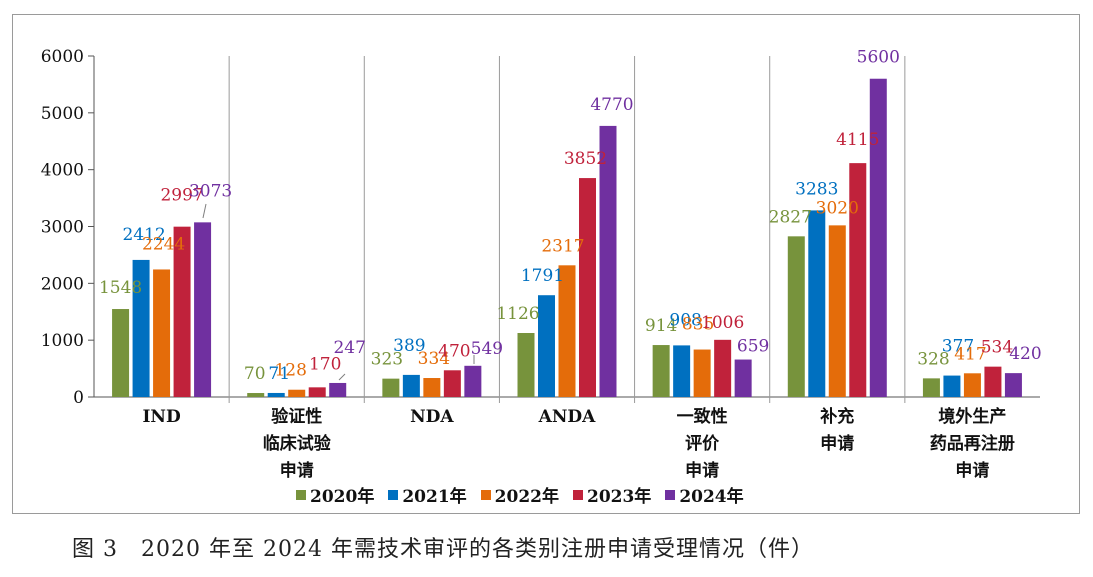 The image size is (1093, 577). What do you see at coordinates (62, 171) in the screenshot?
I see `y-tick-label: 4000` at bounding box center [62, 171].